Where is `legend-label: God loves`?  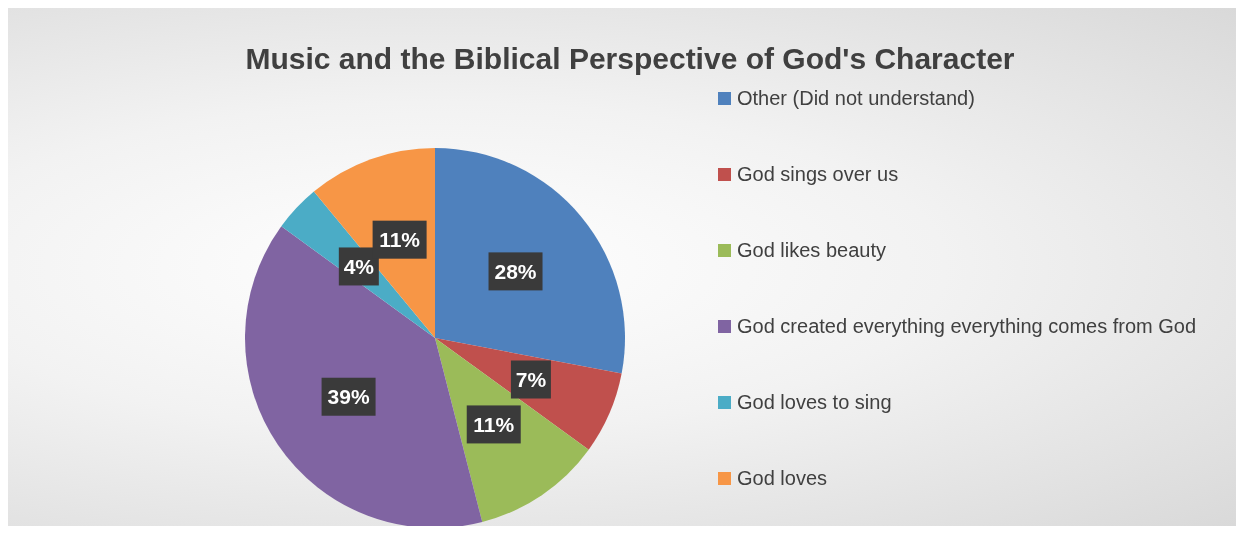 legend-label: God loves is located at coordinates (782, 478).